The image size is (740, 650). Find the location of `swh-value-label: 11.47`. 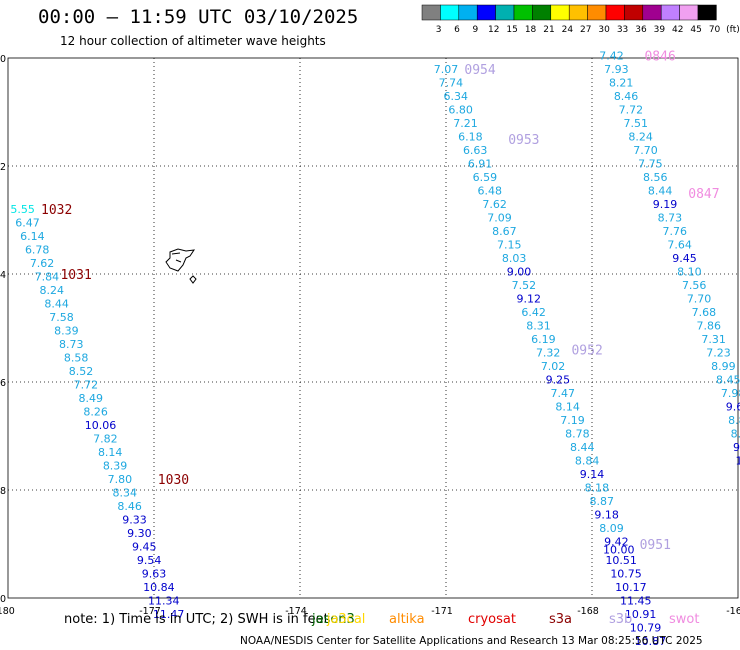

swh-value-label: 11.47 is located at coordinates (169, 614).